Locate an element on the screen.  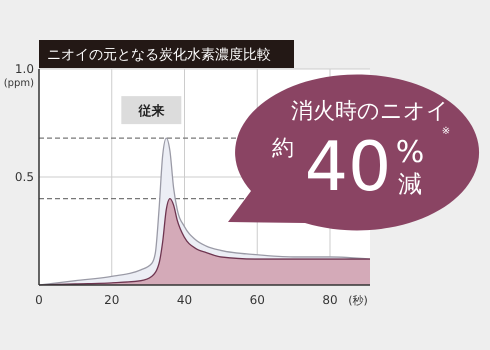
annotation: 40 is located at coordinates (348, 167).